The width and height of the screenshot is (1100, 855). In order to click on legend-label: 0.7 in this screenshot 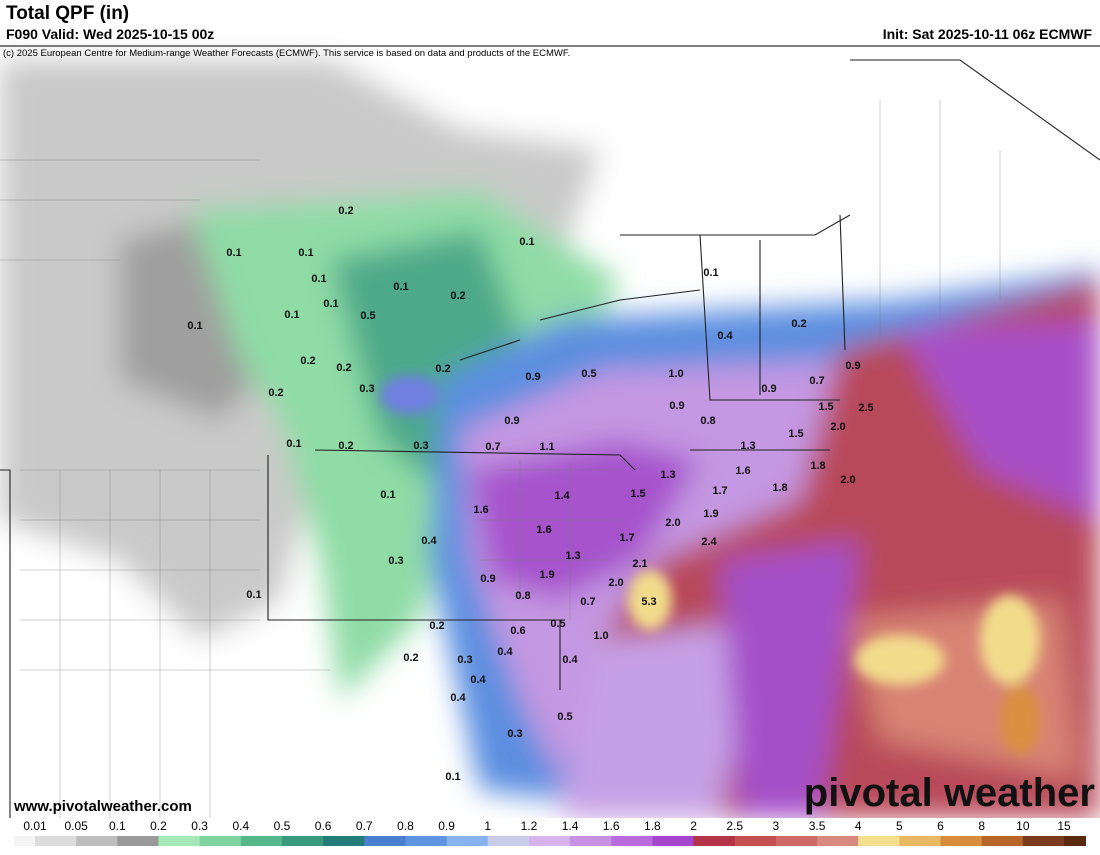, I will do `click(364, 826)`.